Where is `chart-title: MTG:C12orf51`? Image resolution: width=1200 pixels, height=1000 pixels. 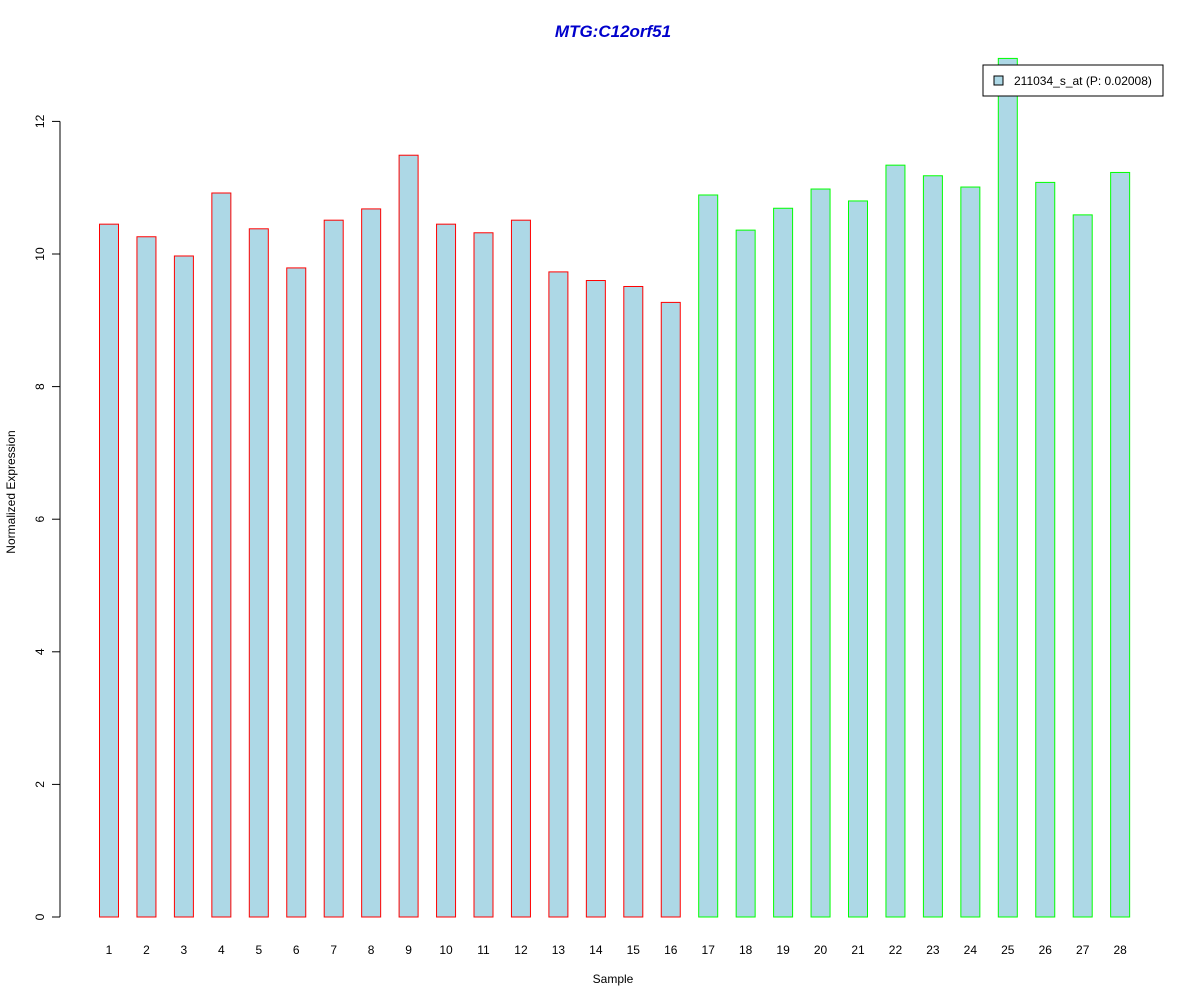 chart-title: MTG:C12orf51 is located at coordinates (613, 31).